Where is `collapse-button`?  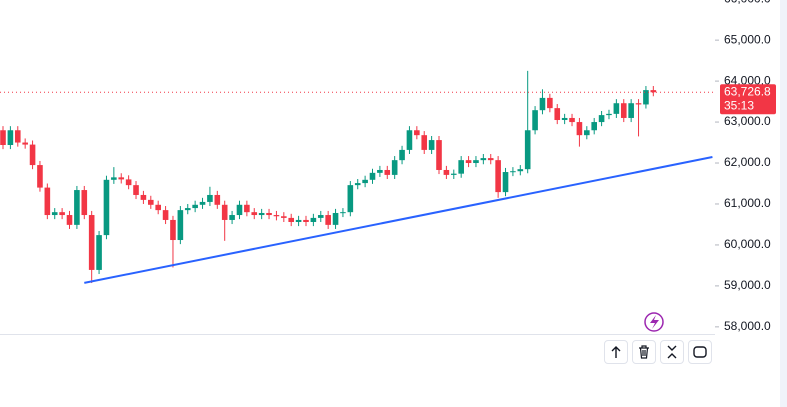
collapse-button is located at coordinates (672, 352).